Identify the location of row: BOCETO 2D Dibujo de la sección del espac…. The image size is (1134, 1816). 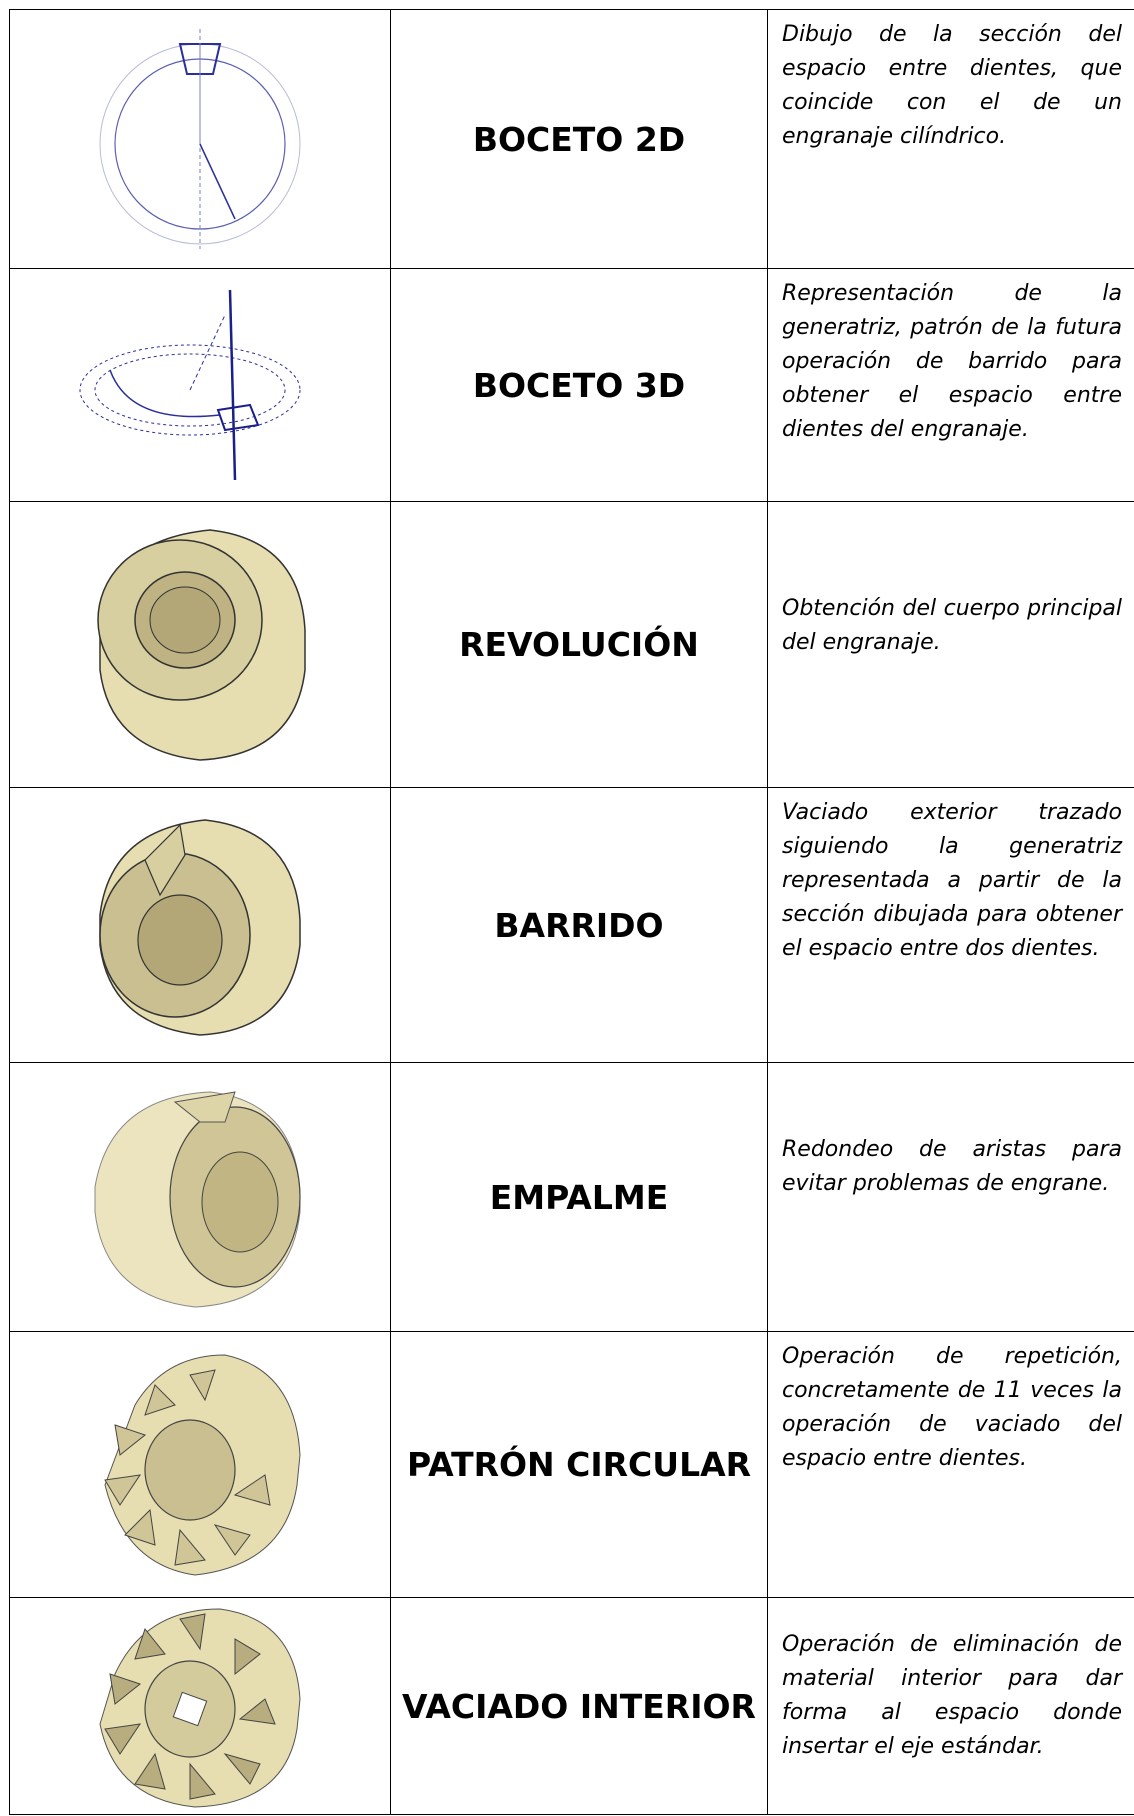
(571, 139).